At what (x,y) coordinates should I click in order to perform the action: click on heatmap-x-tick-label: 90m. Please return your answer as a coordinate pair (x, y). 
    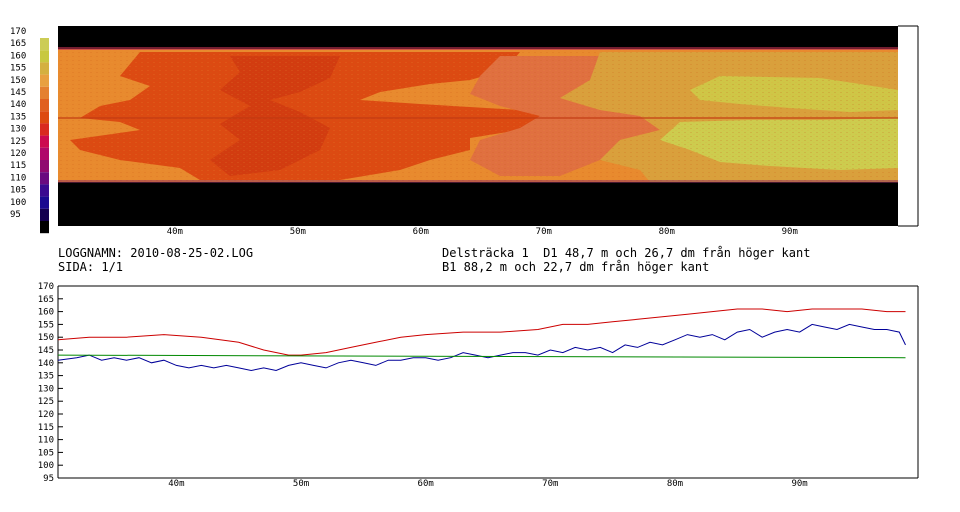
    Looking at the image, I should click on (790, 232).